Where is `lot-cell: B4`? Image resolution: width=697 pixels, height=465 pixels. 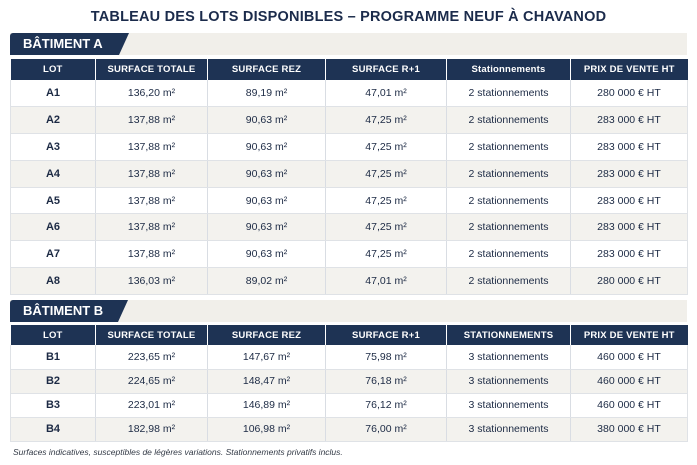
lot-cell: B4 is located at coordinates (53, 429).